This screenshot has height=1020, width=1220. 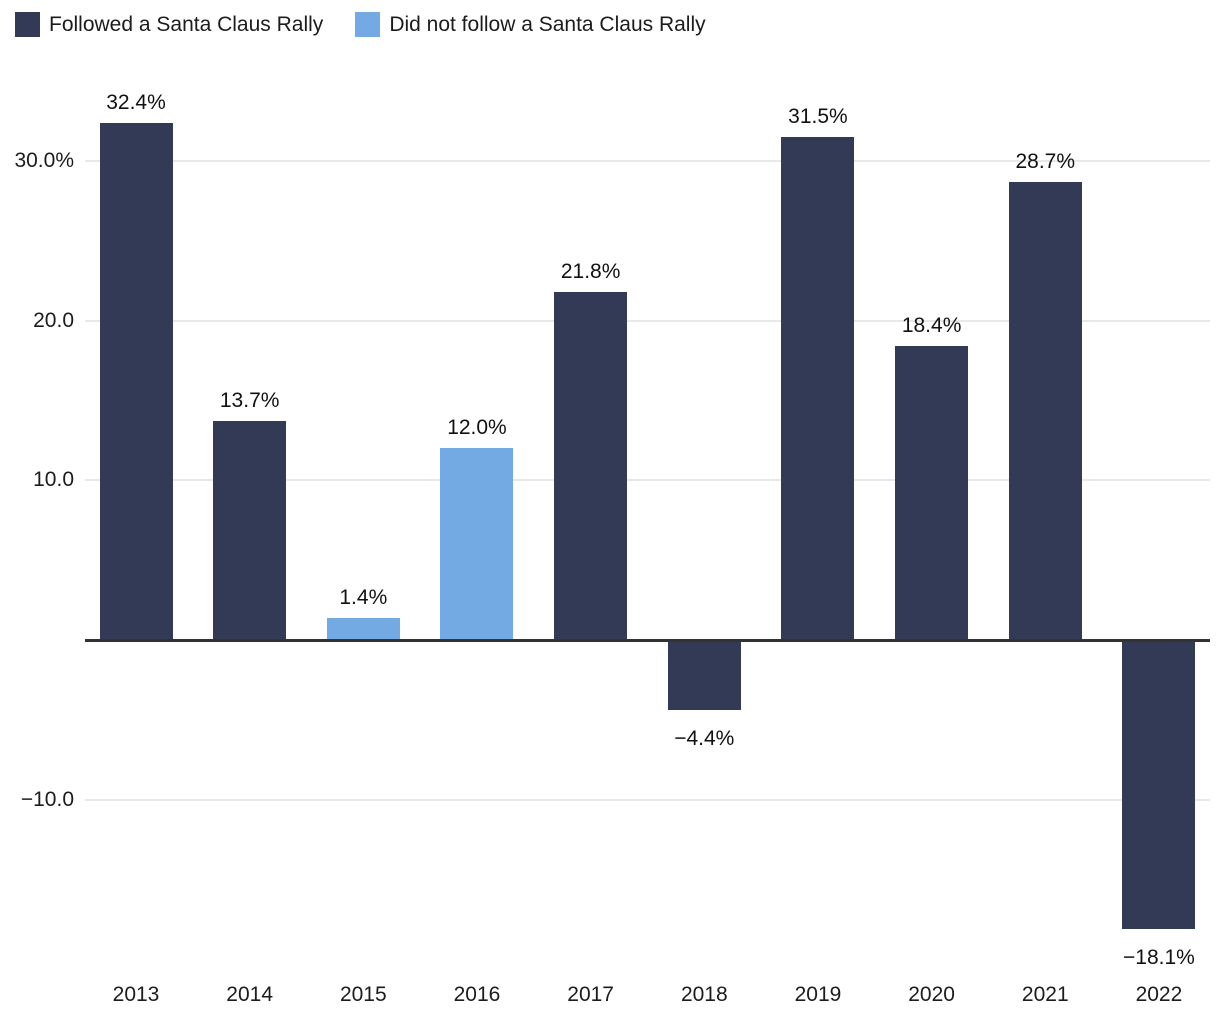 What do you see at coordinates (477, 994) in the screenshot?
I see `x-axis-label-2016: 2016` at bounding box center [477, 994].